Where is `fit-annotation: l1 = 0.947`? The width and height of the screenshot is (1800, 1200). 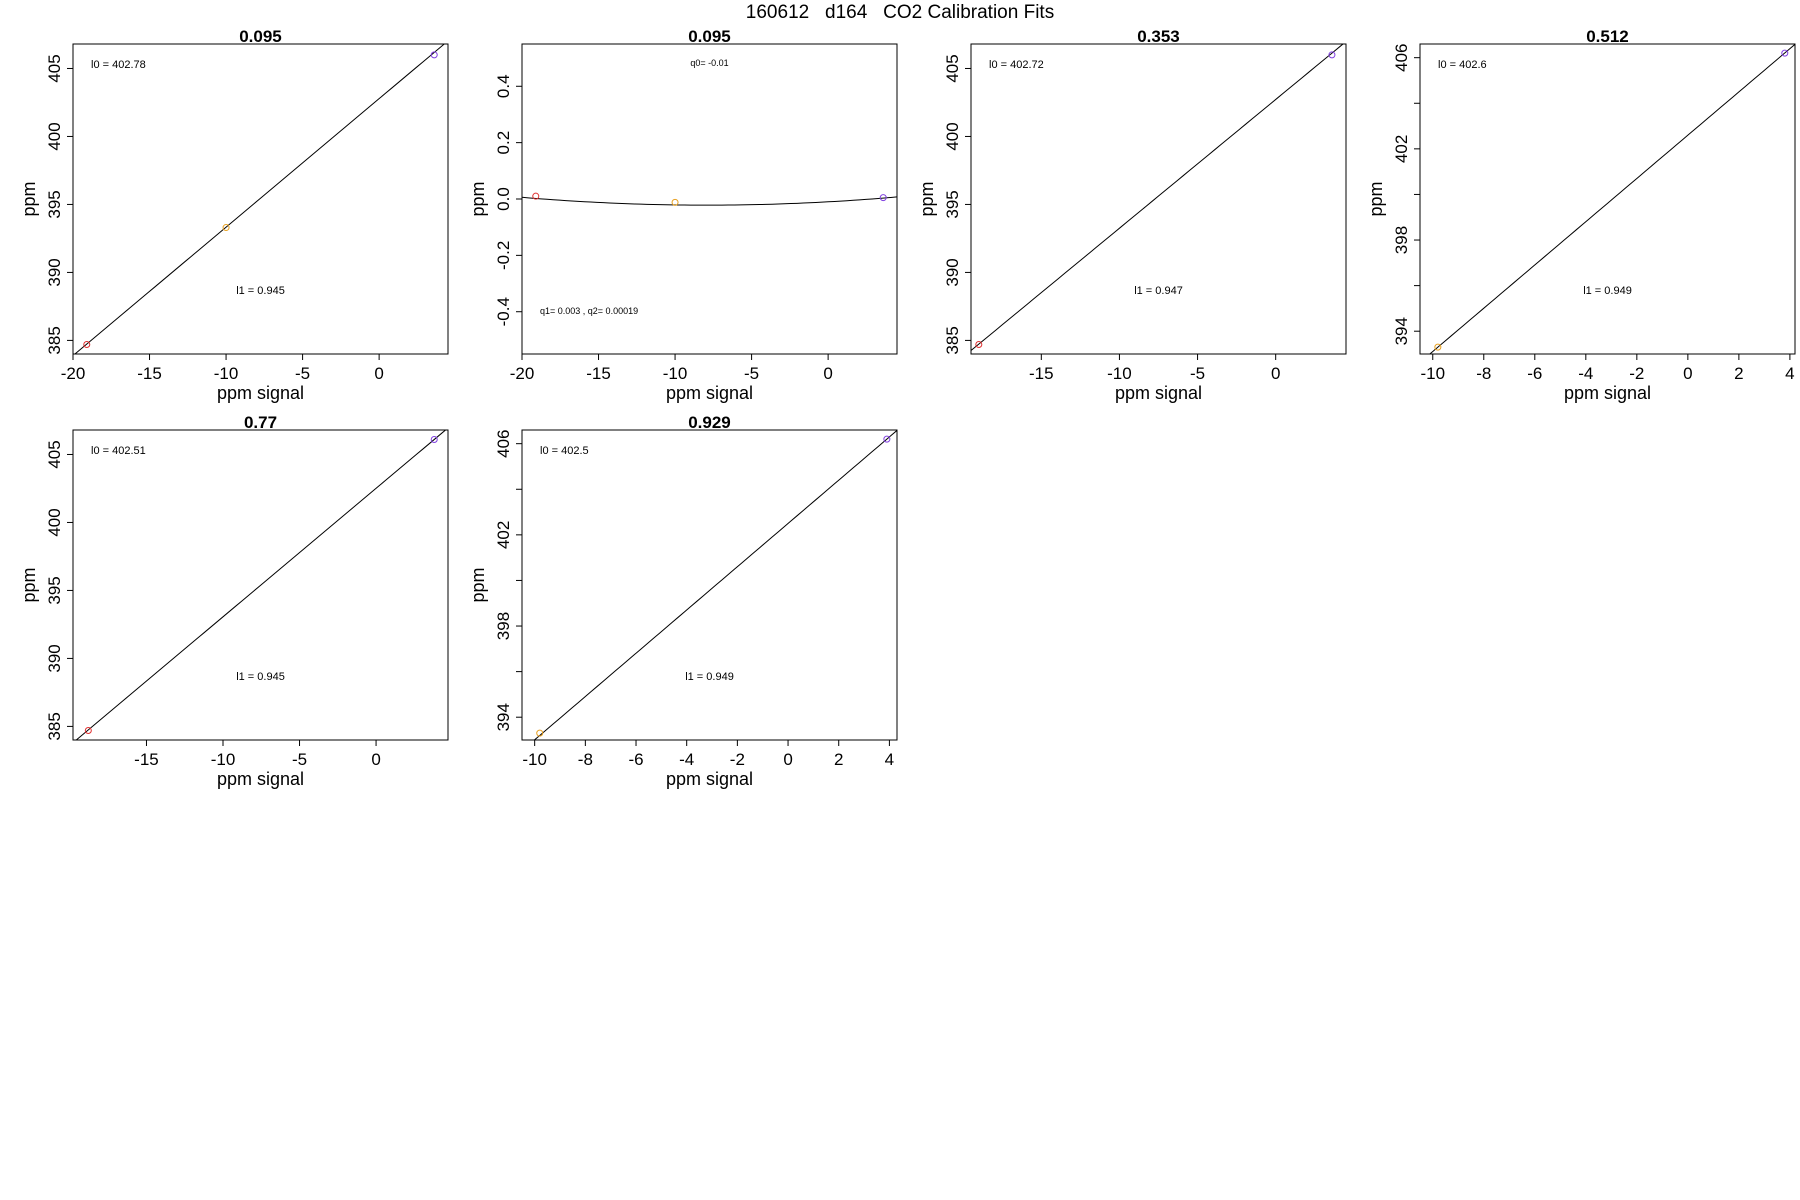
fit-annotation: l1 = 0.947 is located at coordinates (1158, 291).